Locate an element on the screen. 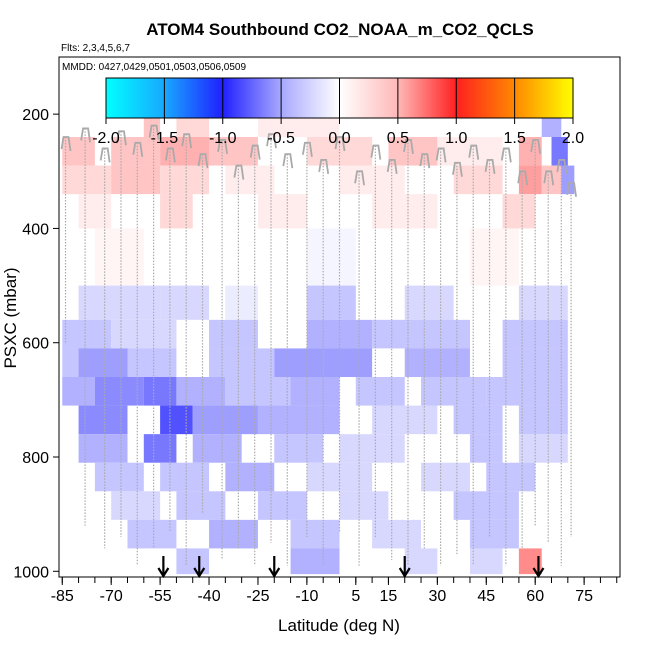 The height and width of the screenshot is (650, 650). y-tick-label: 800 is located at coordinates (35, 458).